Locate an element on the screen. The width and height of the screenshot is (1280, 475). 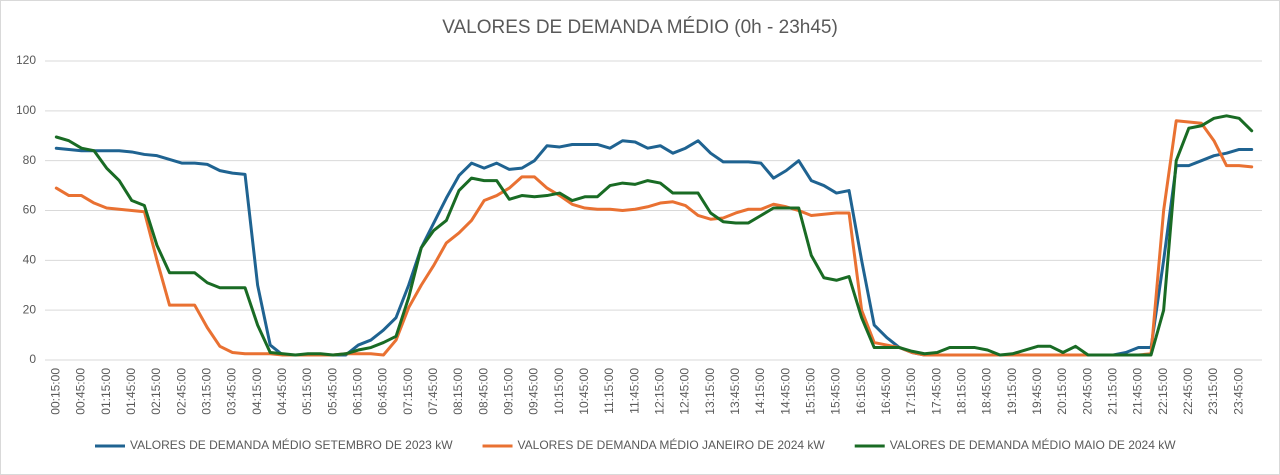
x-tick-label: 11:15:00 is located at coordinates (609, 391).